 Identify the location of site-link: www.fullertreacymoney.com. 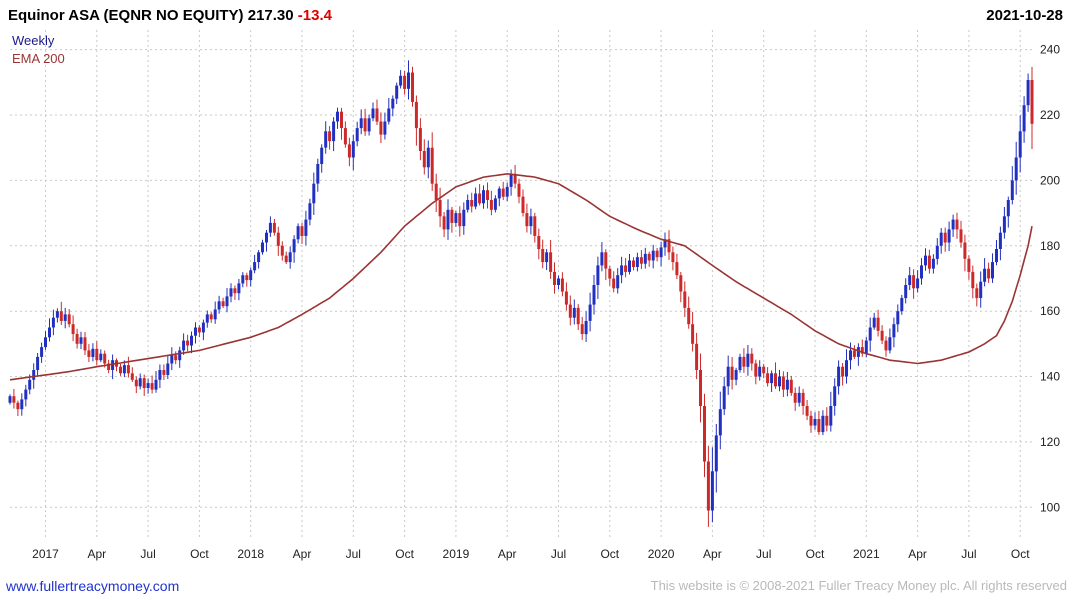
(93, 586).